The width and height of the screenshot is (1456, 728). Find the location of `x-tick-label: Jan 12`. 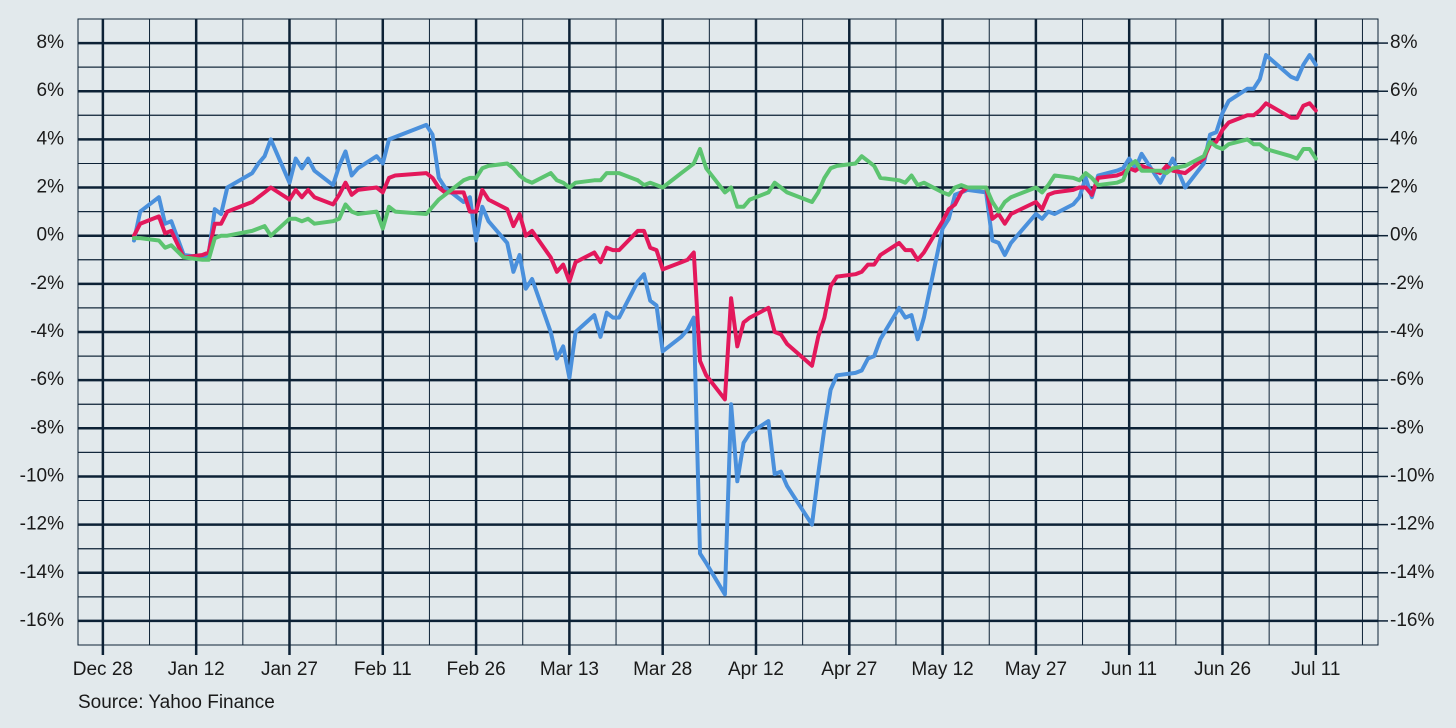

x-tick-label: Jan 12 is located at coordinates (196, 669).